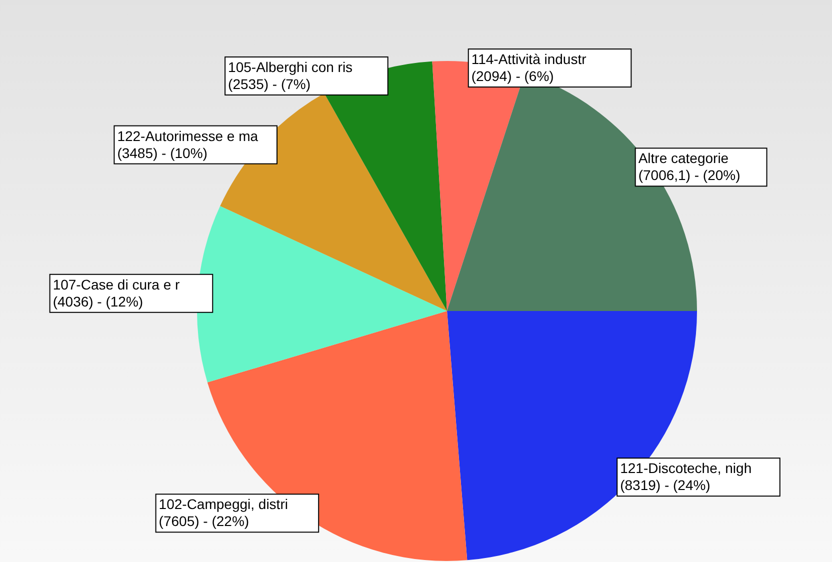 This screenshot has height=562, width=832. What do you see at coordinates (162, 152) in the screenshot?
I see `data-label: (3485) - (10%)` at bounding box center [162, 152].